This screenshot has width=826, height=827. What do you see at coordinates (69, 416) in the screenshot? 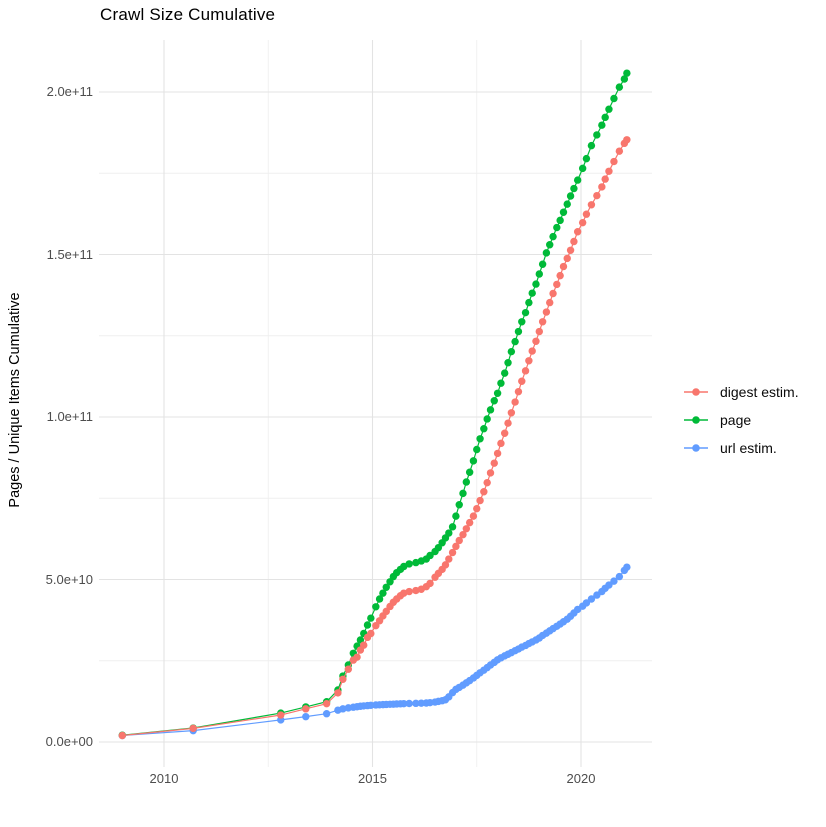
I see `y-tick-label: 1.0e+11` at bounding box center [69, 416].